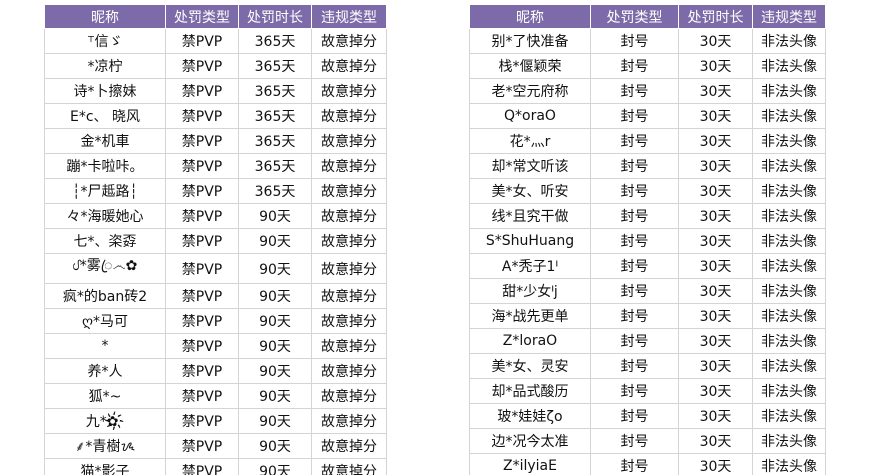  What do you see at coordinates (105, 91) in the screenshot?
I see `table-cell: 诗*卜擦妹` at bounding box center [105, 91].